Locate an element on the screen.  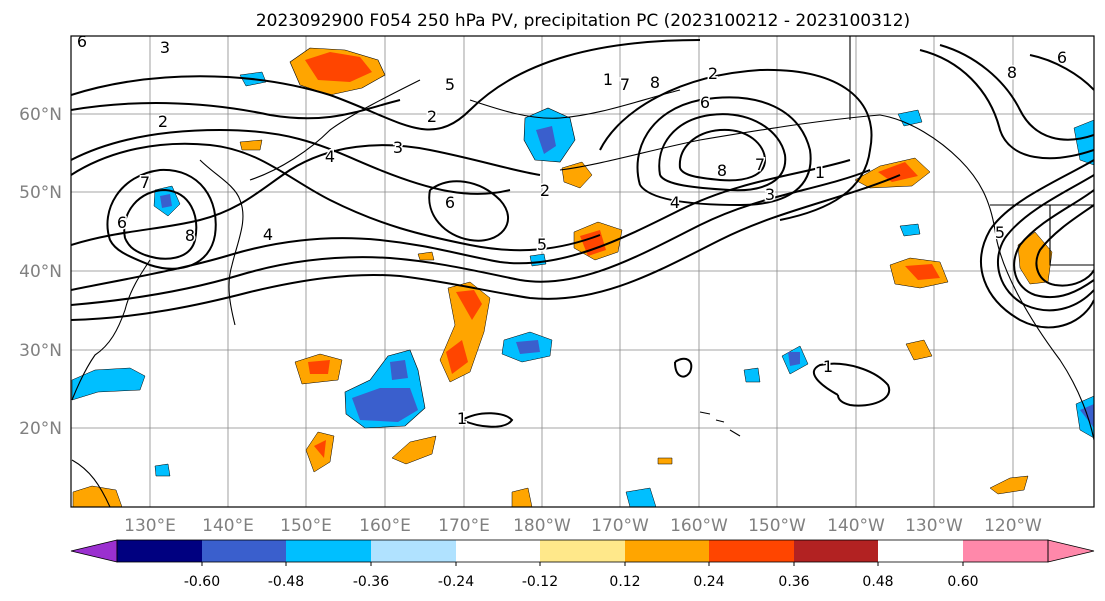
colorbar-tick-label: -0.60 is located at coordinates (202, 582).